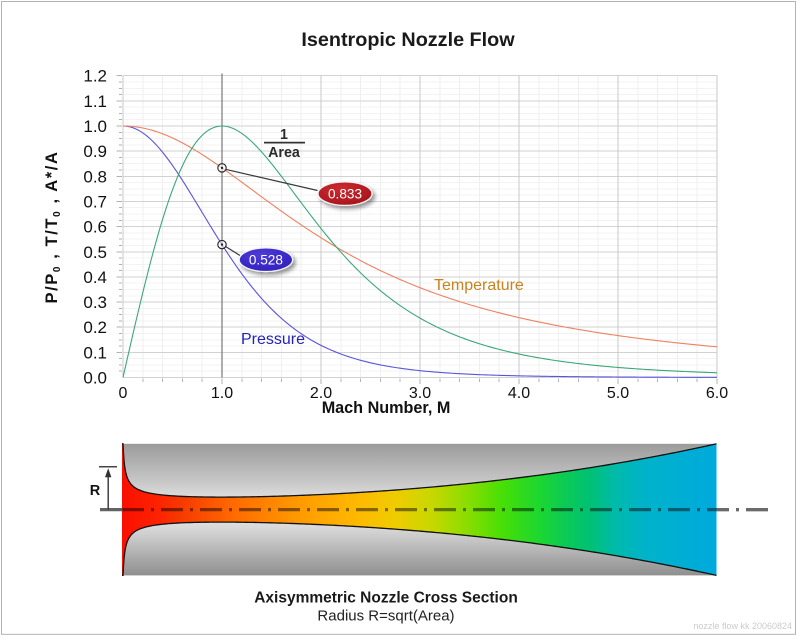 Image resolution: width=800 pixels, height=643 pixels. What do you see at coordinates (386, 408) in the screenshot?
I see `svg-text: Mach Number, M` at bounding box center [386, 408].